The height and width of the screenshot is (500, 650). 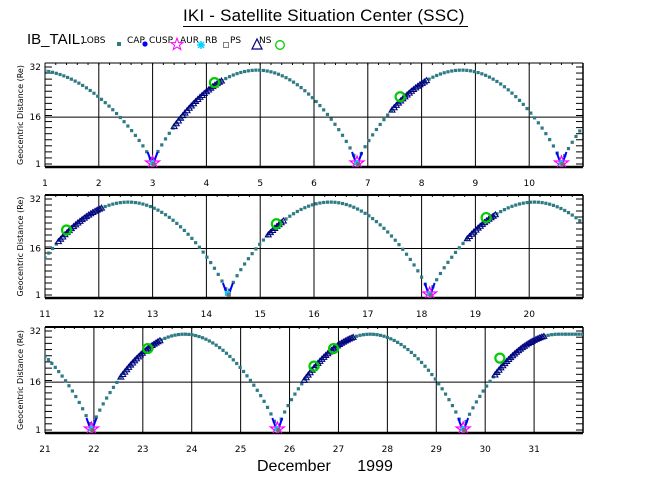 What do you see at coordinates (294, 466) in the screenshot?
I see `month-label: December` at bounding box center [294, 466].